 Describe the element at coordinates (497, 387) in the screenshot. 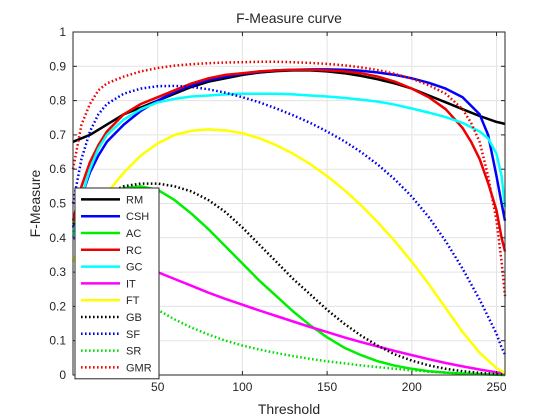

I see `x-tick-label: 250` at that location.